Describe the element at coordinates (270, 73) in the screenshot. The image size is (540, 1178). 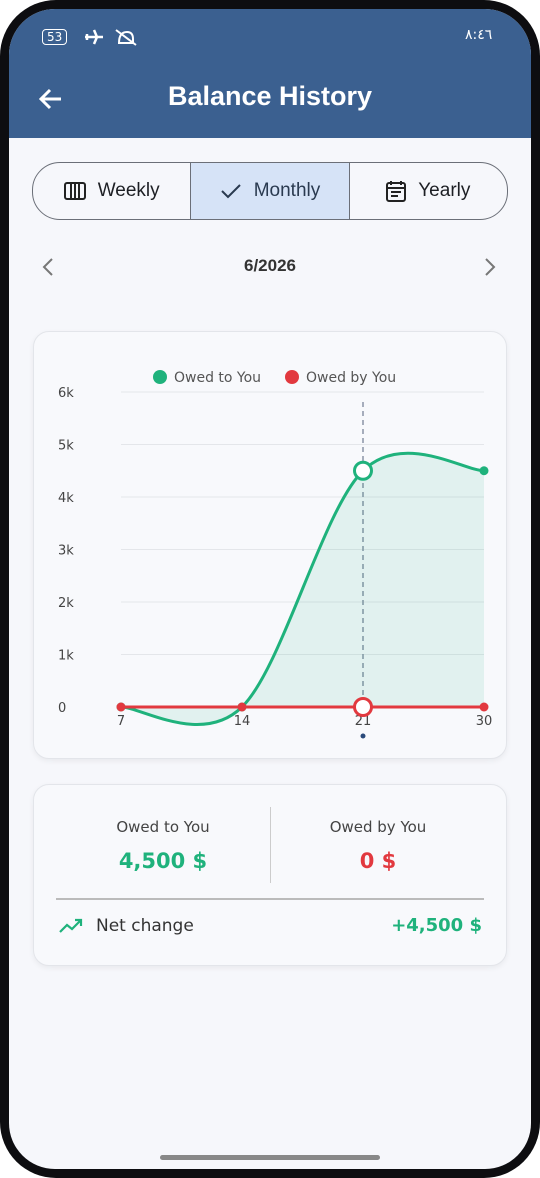
I see `app-bar: 53 ٨:٤٦ Balance History` at that location.